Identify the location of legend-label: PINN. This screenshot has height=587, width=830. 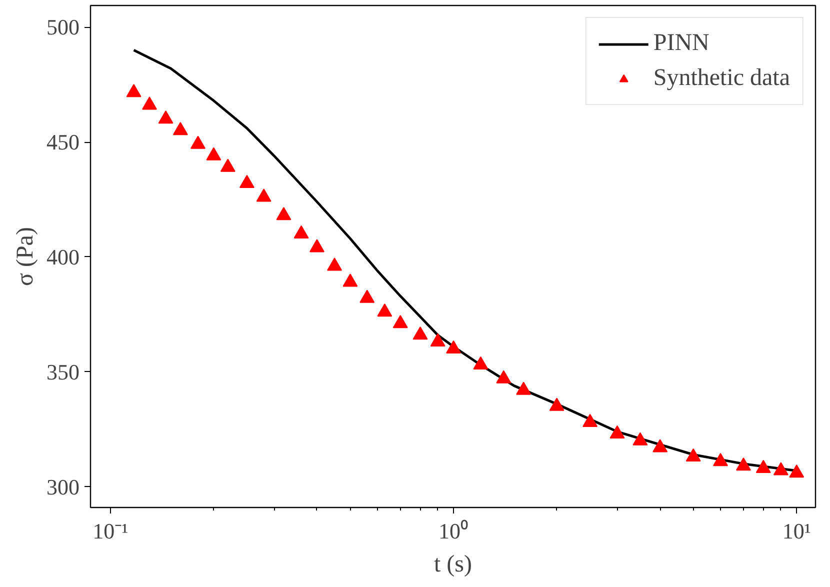
(681, 43).